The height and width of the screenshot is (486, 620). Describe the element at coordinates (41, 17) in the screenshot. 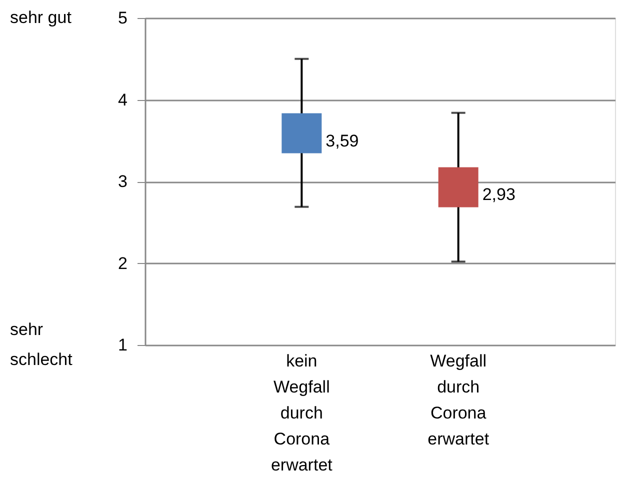

I see `text: sehr gut` at that location.